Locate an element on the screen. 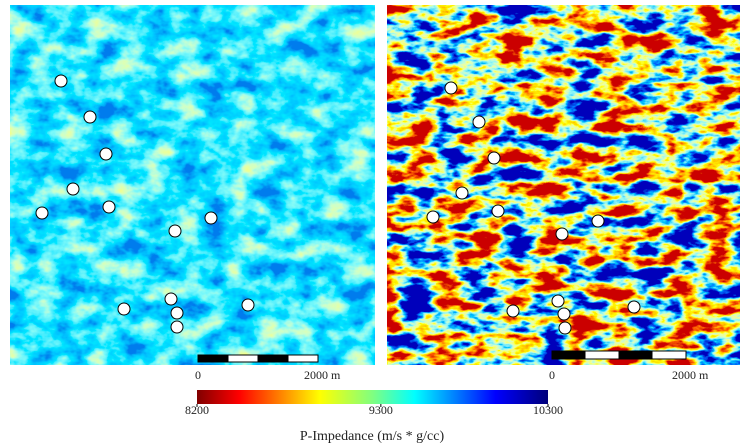  colorbar-tick-label: 10300 is located at coordinates (548, 410).